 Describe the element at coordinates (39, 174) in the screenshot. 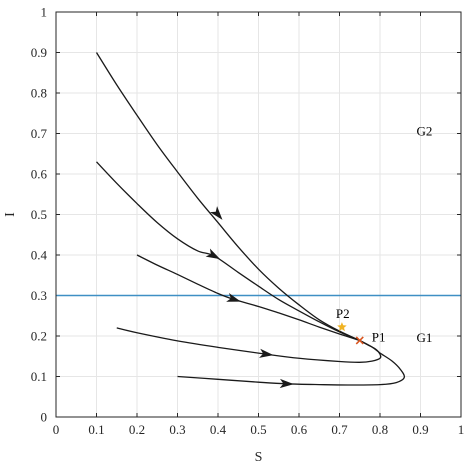

I see `y-tick-label: 0.6` at that location.